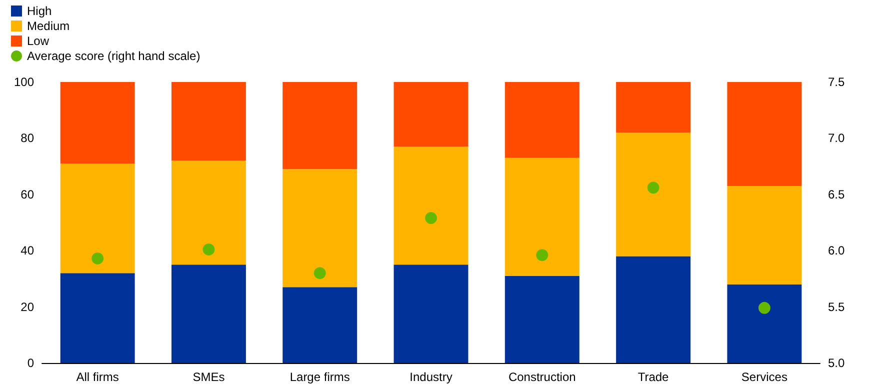 This screenshot has height=391, width=876. What do you see at coordinates (27, 138) in the screenshot?
I see `y-tick-label: 80` at bounding box center [27, 138].